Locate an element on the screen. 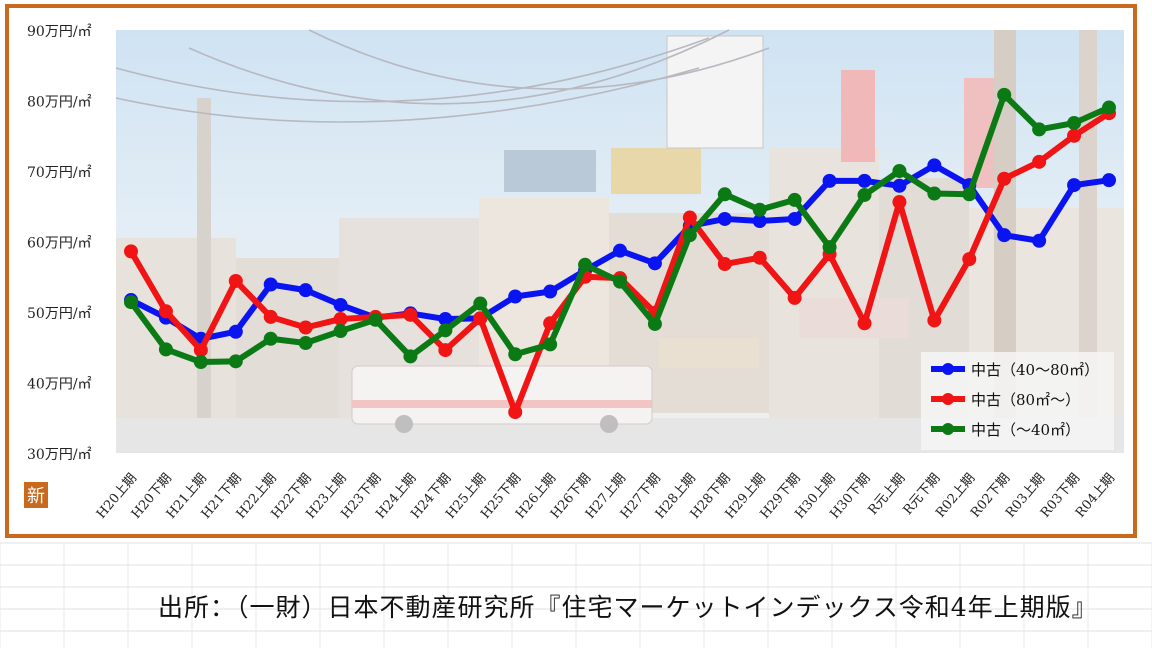 The image size is (1152, 648). legend-label: 中古（40～80㎡） is located at coordinates (1035, 370).